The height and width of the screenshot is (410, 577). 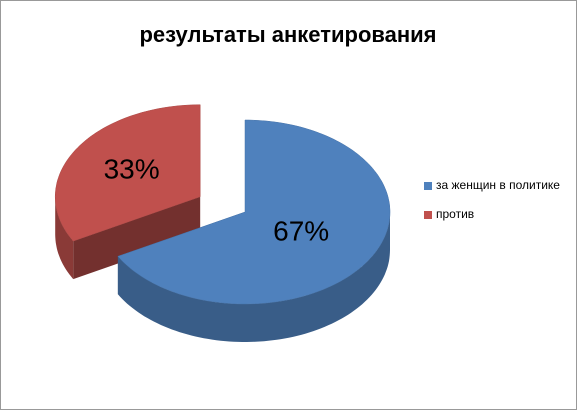 What do you see at coordinates (287, 34) in the screenshot?
I see `chart-title: результаты анкетирования` at bounding box center [287, 34].